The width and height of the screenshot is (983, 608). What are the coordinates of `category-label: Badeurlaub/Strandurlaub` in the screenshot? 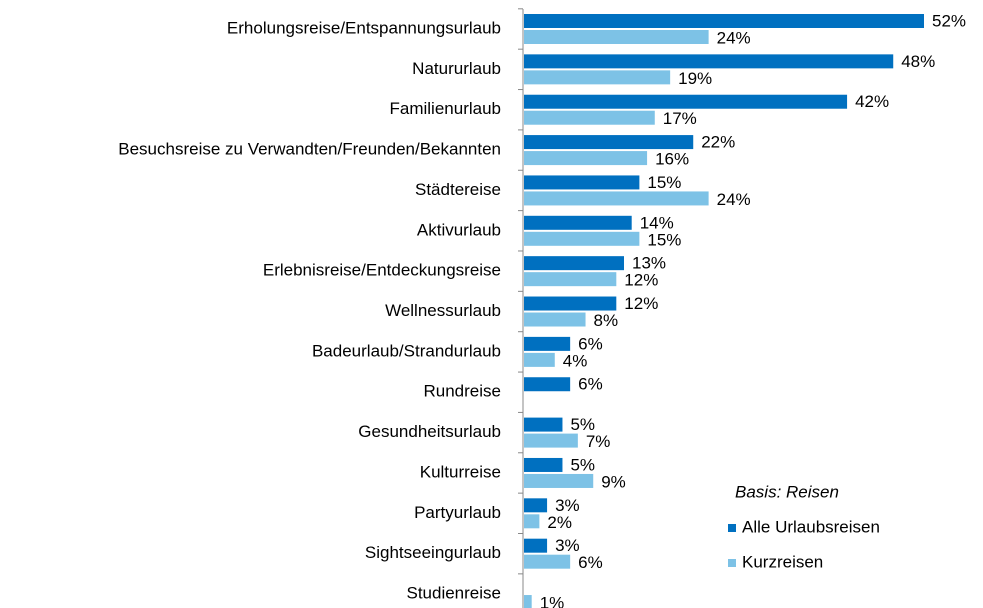 It's located at (406, 350).